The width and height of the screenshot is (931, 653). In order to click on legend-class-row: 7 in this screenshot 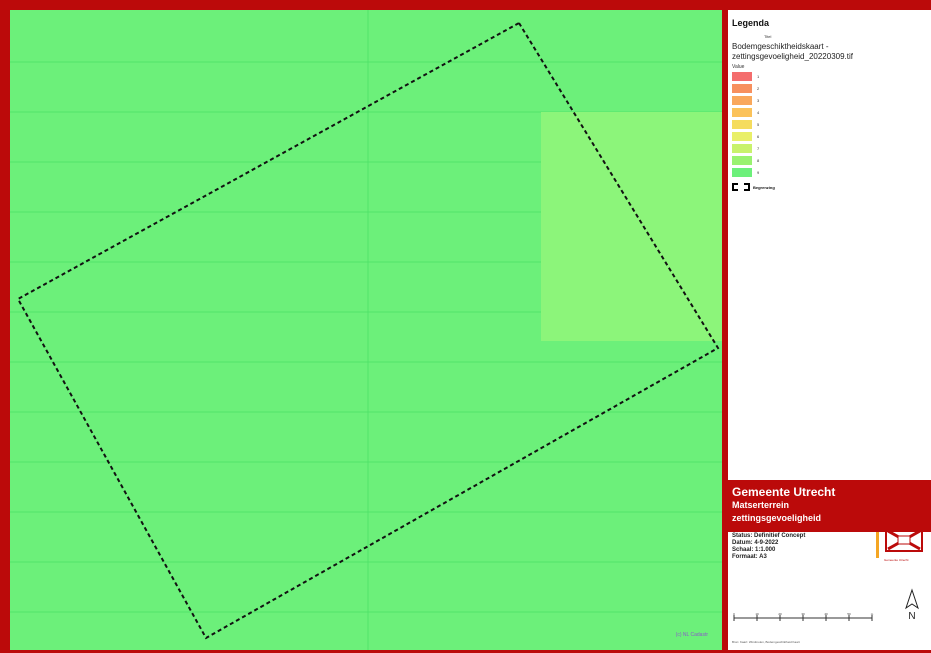, I will do `click(829, 148)`.